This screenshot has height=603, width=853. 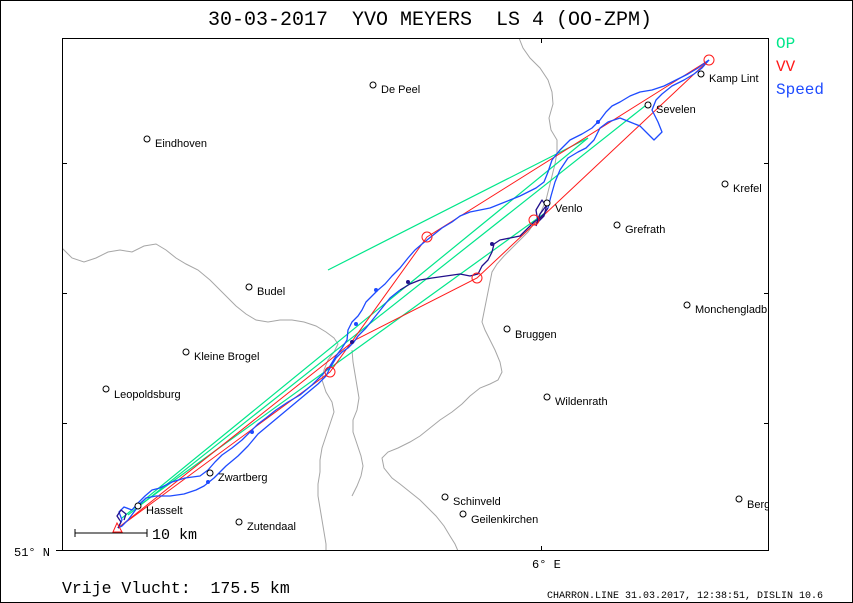 I want to click on speed-track-return-south, so click(x=259, y=409).